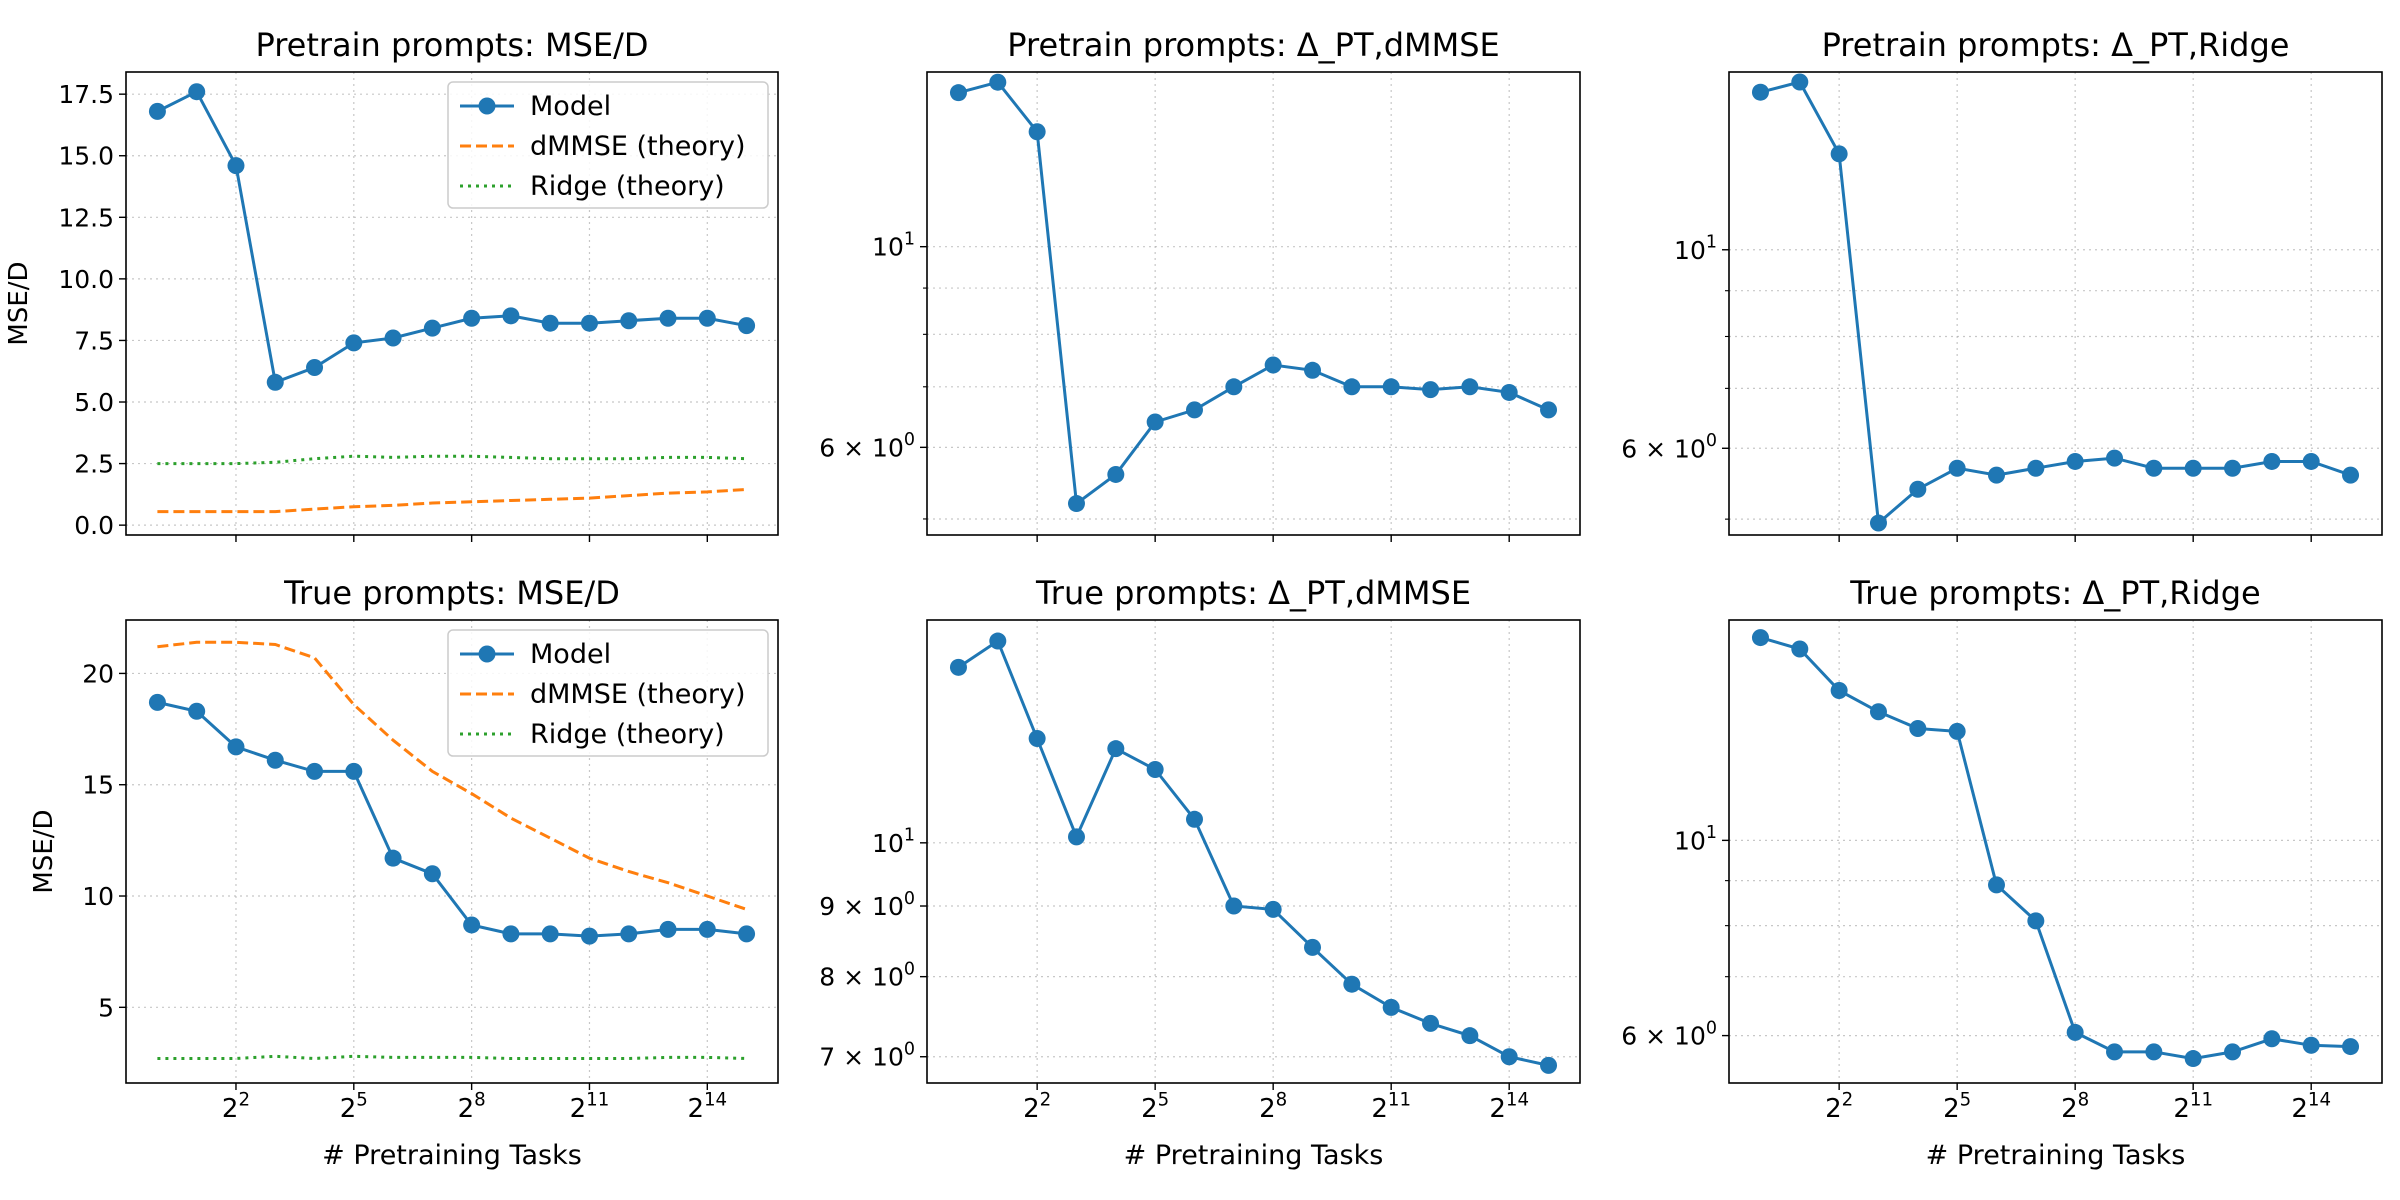 This screenshot has height=1200, width=2400. What do you see at coordinates (452, 775) in the screenshot?
I see `series-line-dmmse-theory-` at bounding box center [452, 775].